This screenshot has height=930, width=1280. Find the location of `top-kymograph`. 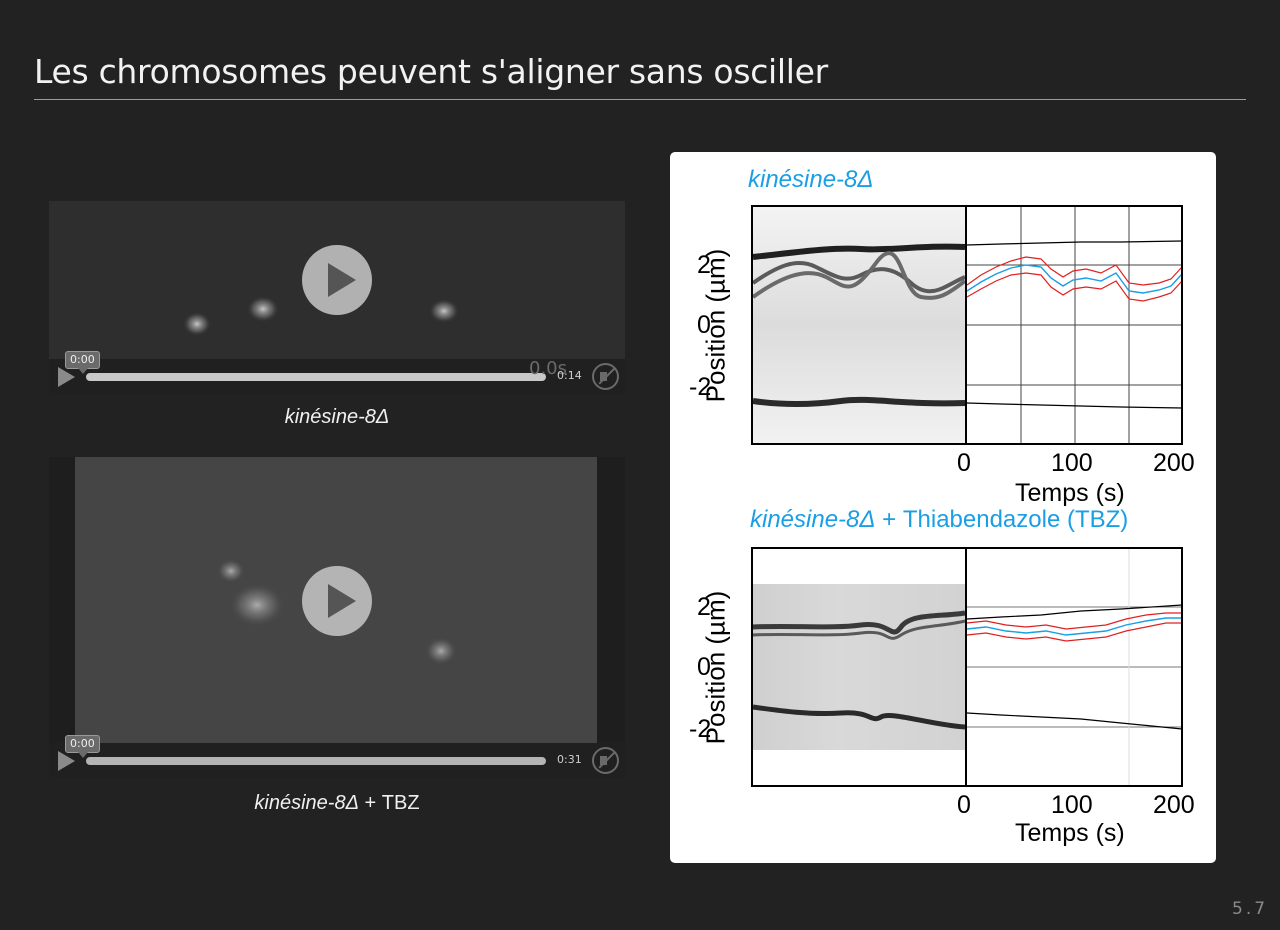

top-kymograph is located at coordinates (859, 325).